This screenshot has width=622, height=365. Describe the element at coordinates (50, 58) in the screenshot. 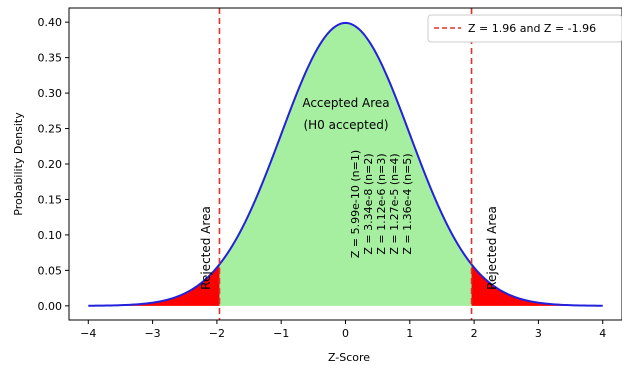

I see `y-tick-label: 0.35` at that location.